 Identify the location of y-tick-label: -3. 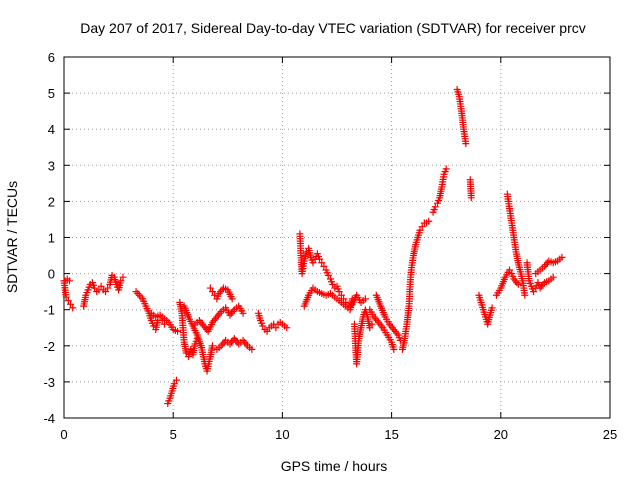
(49, 382).